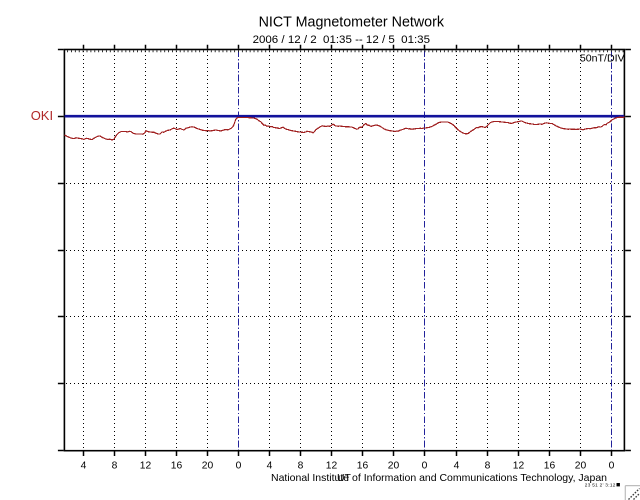 This screenshot has width=640, height=500. Describe the element at coordinates (42, 115) in the screenshot. I see `svg-text: OKI` at that location.